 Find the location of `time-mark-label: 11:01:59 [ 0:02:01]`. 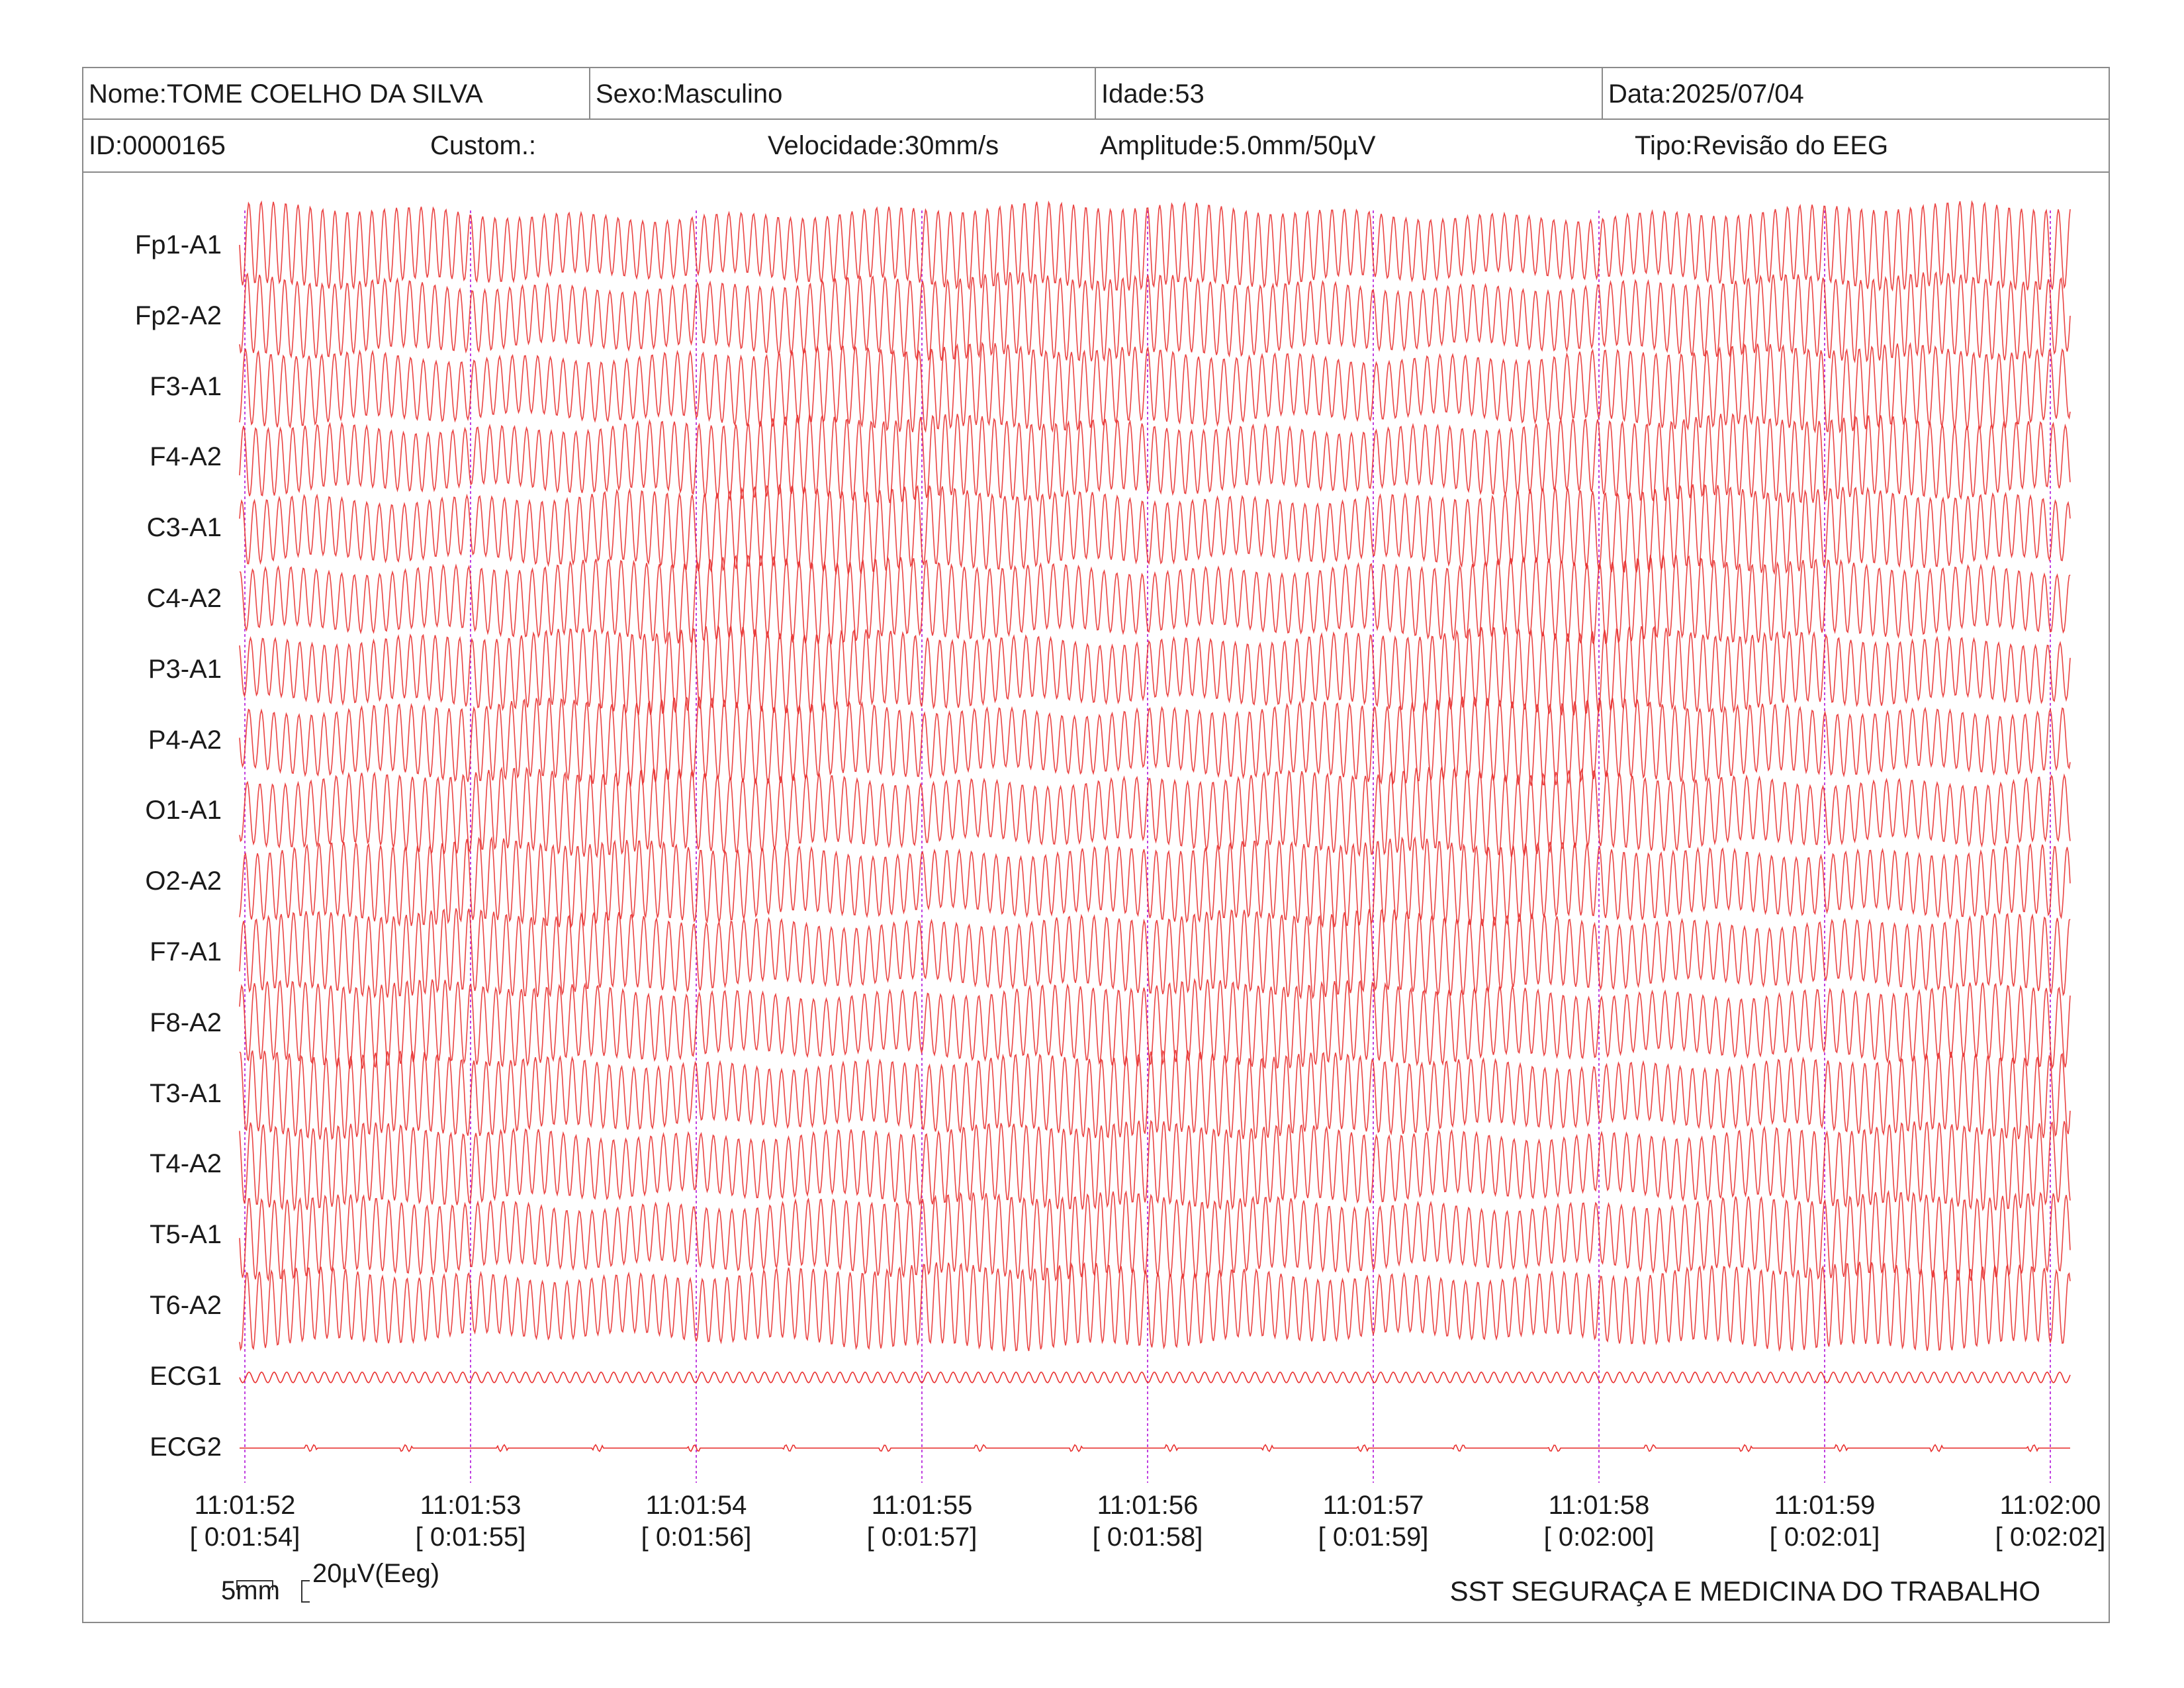

time-mark-label: 11:01:59 [ 0:02:01] is located at coordinates (1824, 1521).